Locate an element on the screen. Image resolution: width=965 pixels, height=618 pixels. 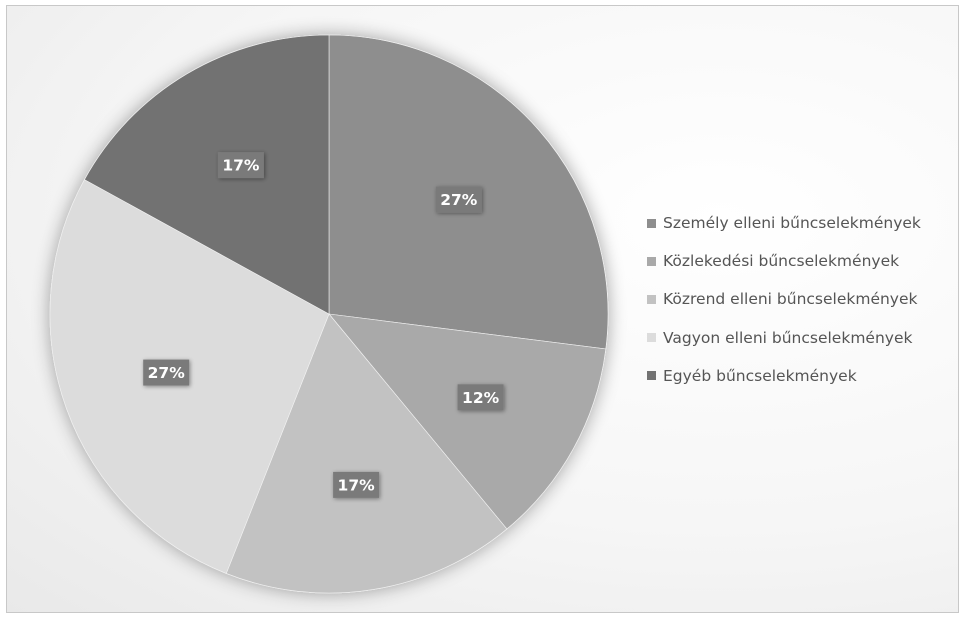
data-label-text: 12% is located at coordinates (481, 398).